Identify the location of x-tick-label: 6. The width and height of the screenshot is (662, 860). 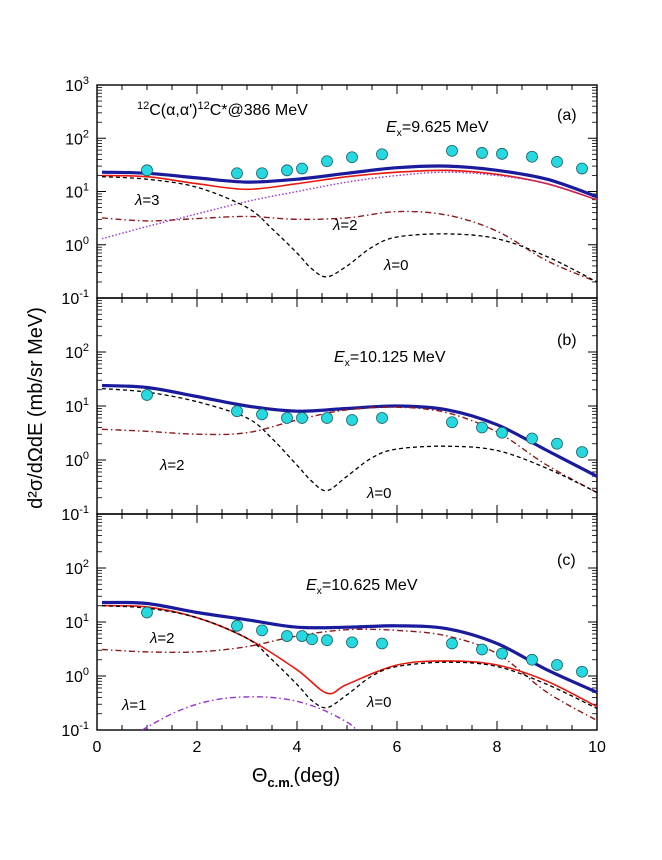
(397, 747).